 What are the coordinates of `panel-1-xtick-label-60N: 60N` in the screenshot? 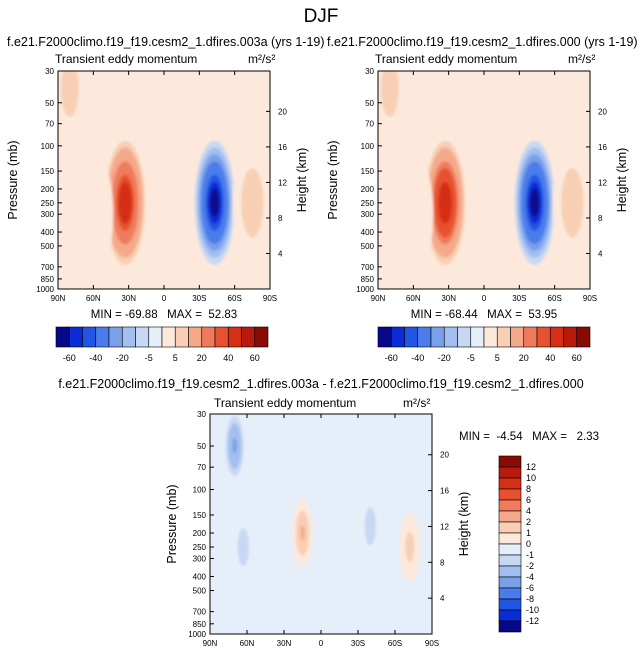 It's located at (93, 298).